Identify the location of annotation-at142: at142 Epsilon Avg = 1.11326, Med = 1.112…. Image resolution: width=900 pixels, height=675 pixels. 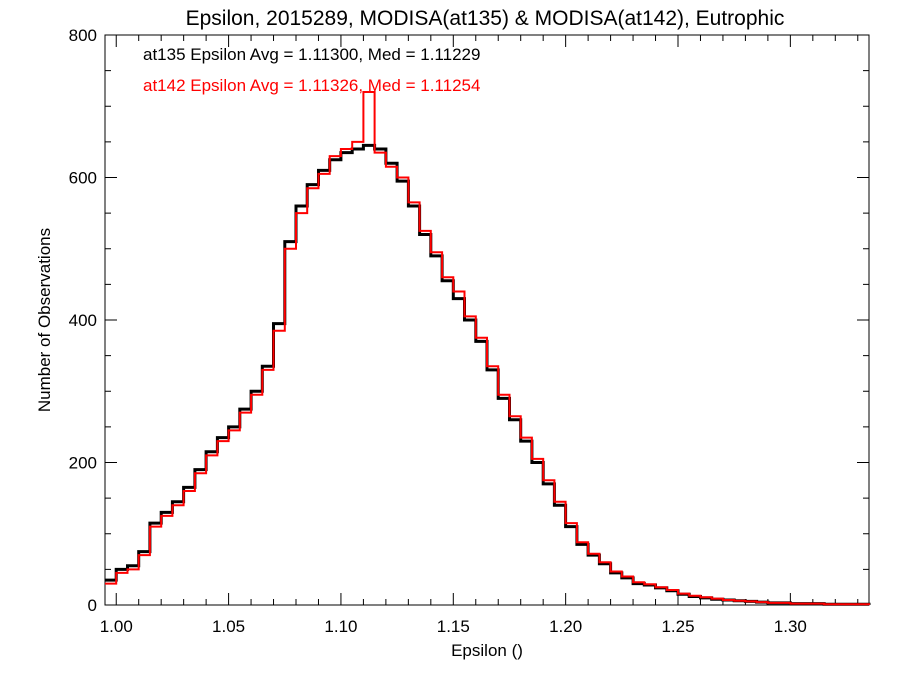
(311, 85).